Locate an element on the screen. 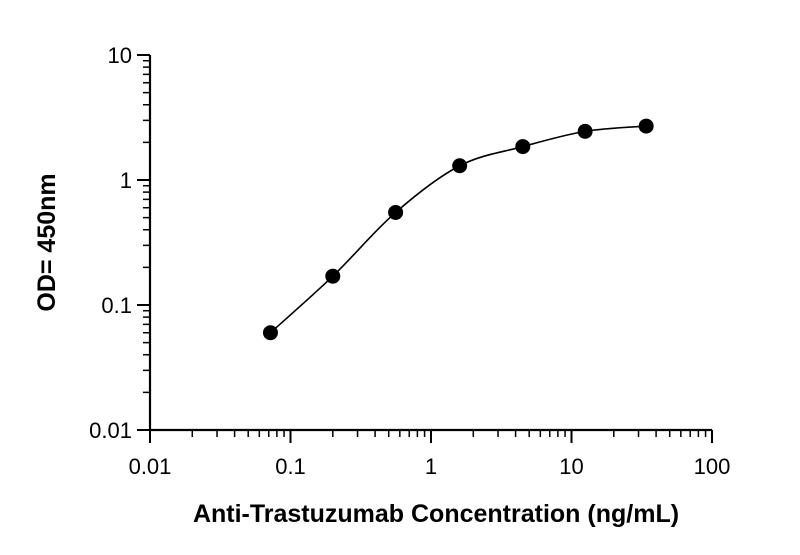  x-axis-major-ticks is located at coordinates (431, 436).